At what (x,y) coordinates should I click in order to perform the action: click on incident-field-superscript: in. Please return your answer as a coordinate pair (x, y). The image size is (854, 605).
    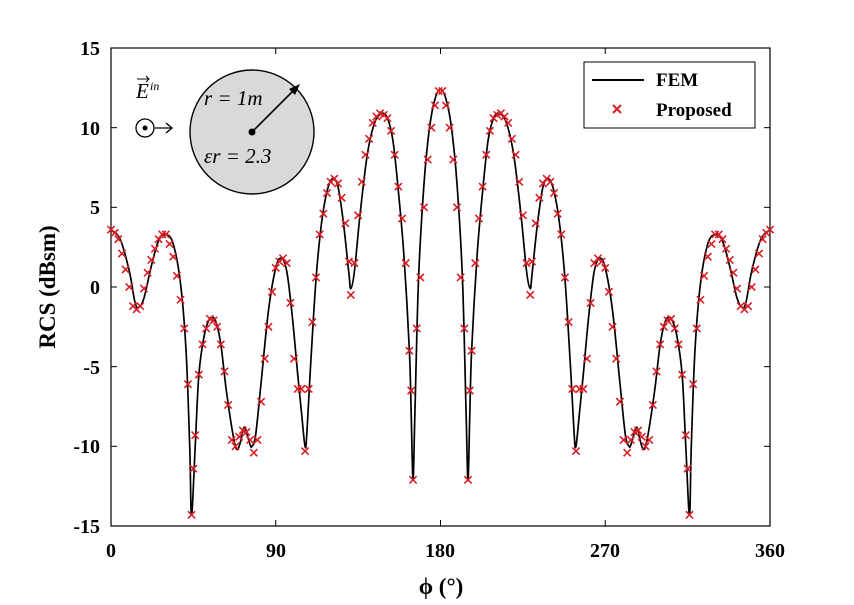
    Looking at the image, I should click on (154, 86).